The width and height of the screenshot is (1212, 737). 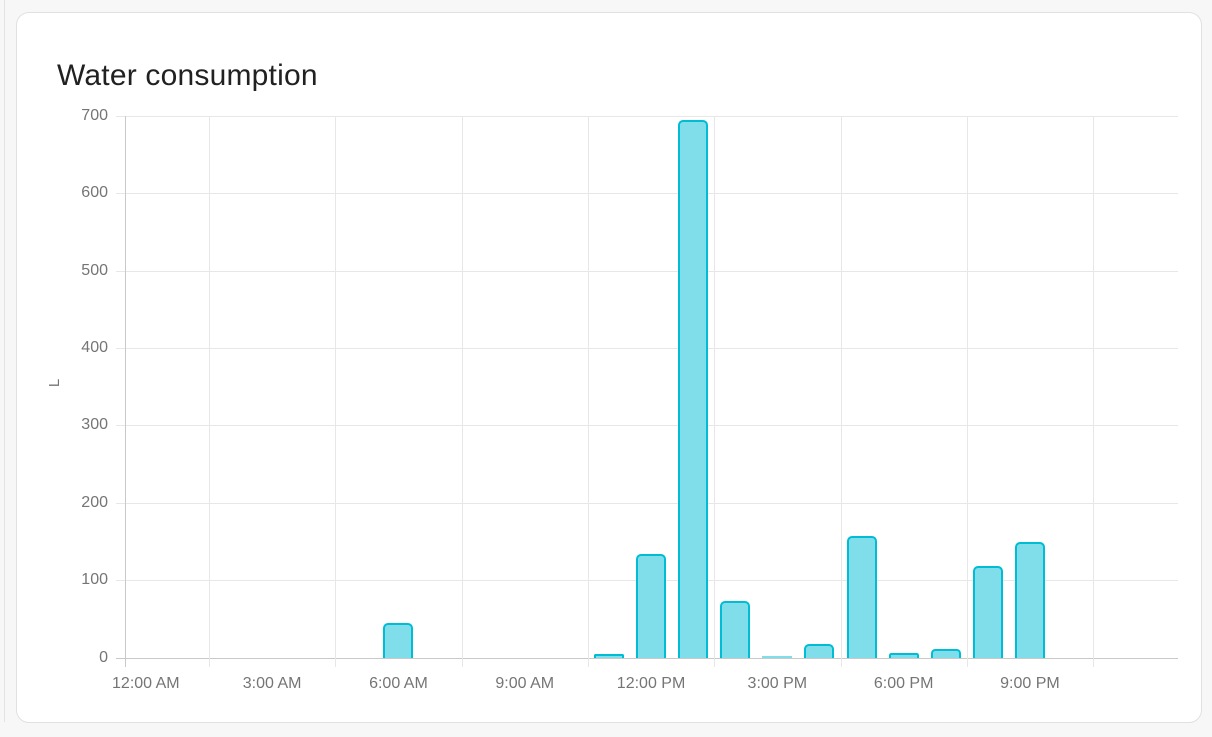 I want to click on card-title: Water consumption, so click(x=187, y=75).